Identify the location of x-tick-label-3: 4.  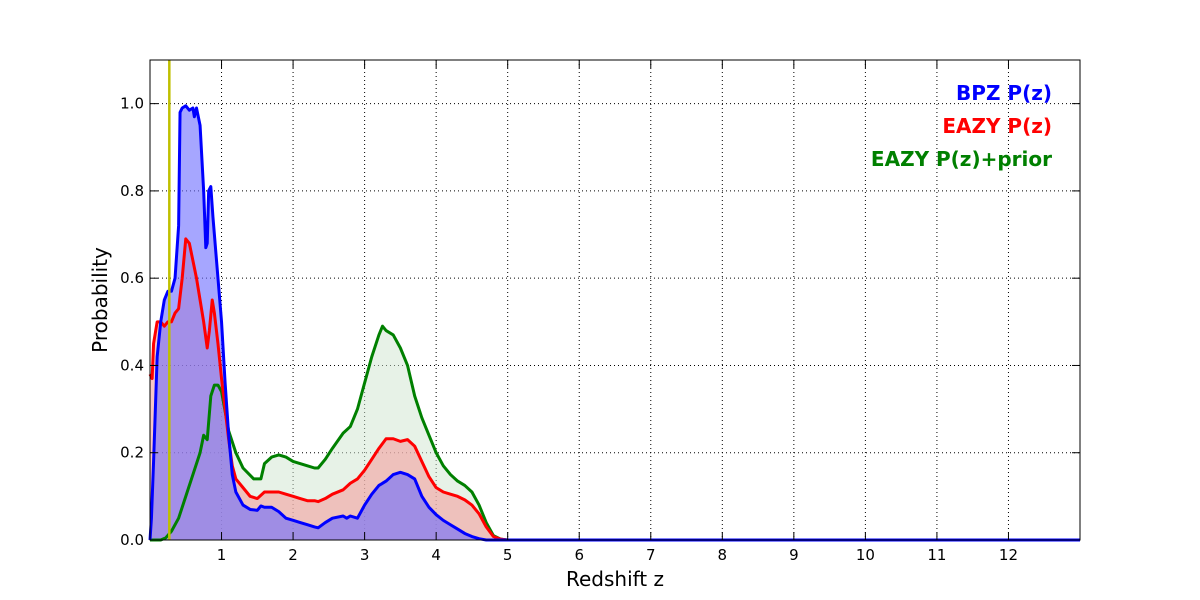
(436, 555).